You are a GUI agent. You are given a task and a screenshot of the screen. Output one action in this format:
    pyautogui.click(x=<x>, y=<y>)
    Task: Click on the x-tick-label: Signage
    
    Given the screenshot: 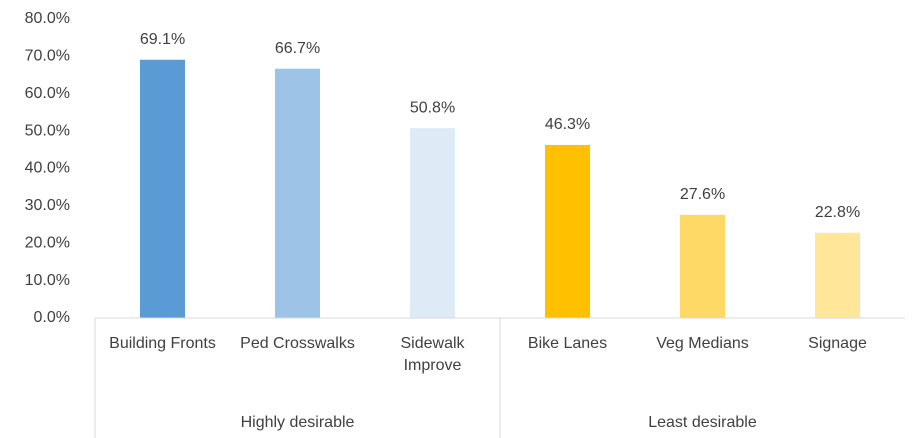 What is the action you would take?
    pyautogui.click(x=837, y=343)
    